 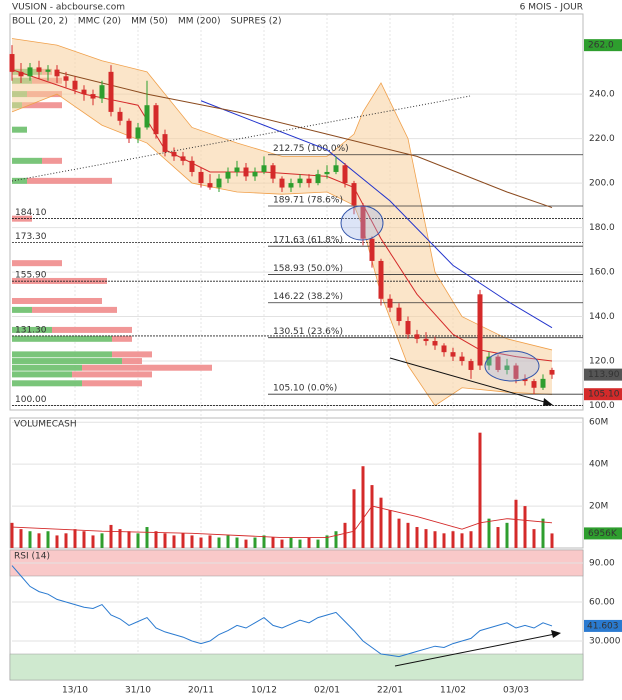 What do you see at coordinates (31, 213) in the screenshot?
I see `supres-label: 184.10` at bounding box center [31, 213].